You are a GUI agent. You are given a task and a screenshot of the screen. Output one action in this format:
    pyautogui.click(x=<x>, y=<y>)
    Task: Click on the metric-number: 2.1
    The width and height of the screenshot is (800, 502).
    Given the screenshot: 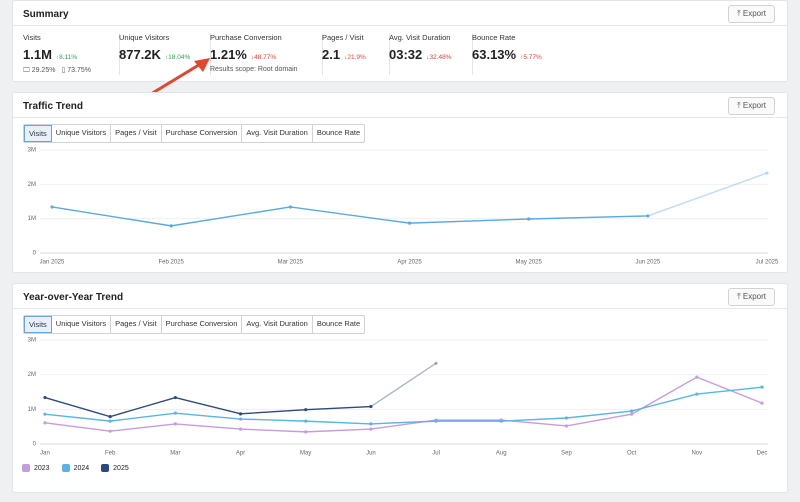 What is the action you would take?
    pyautogui.click(x=331, y=54)
    